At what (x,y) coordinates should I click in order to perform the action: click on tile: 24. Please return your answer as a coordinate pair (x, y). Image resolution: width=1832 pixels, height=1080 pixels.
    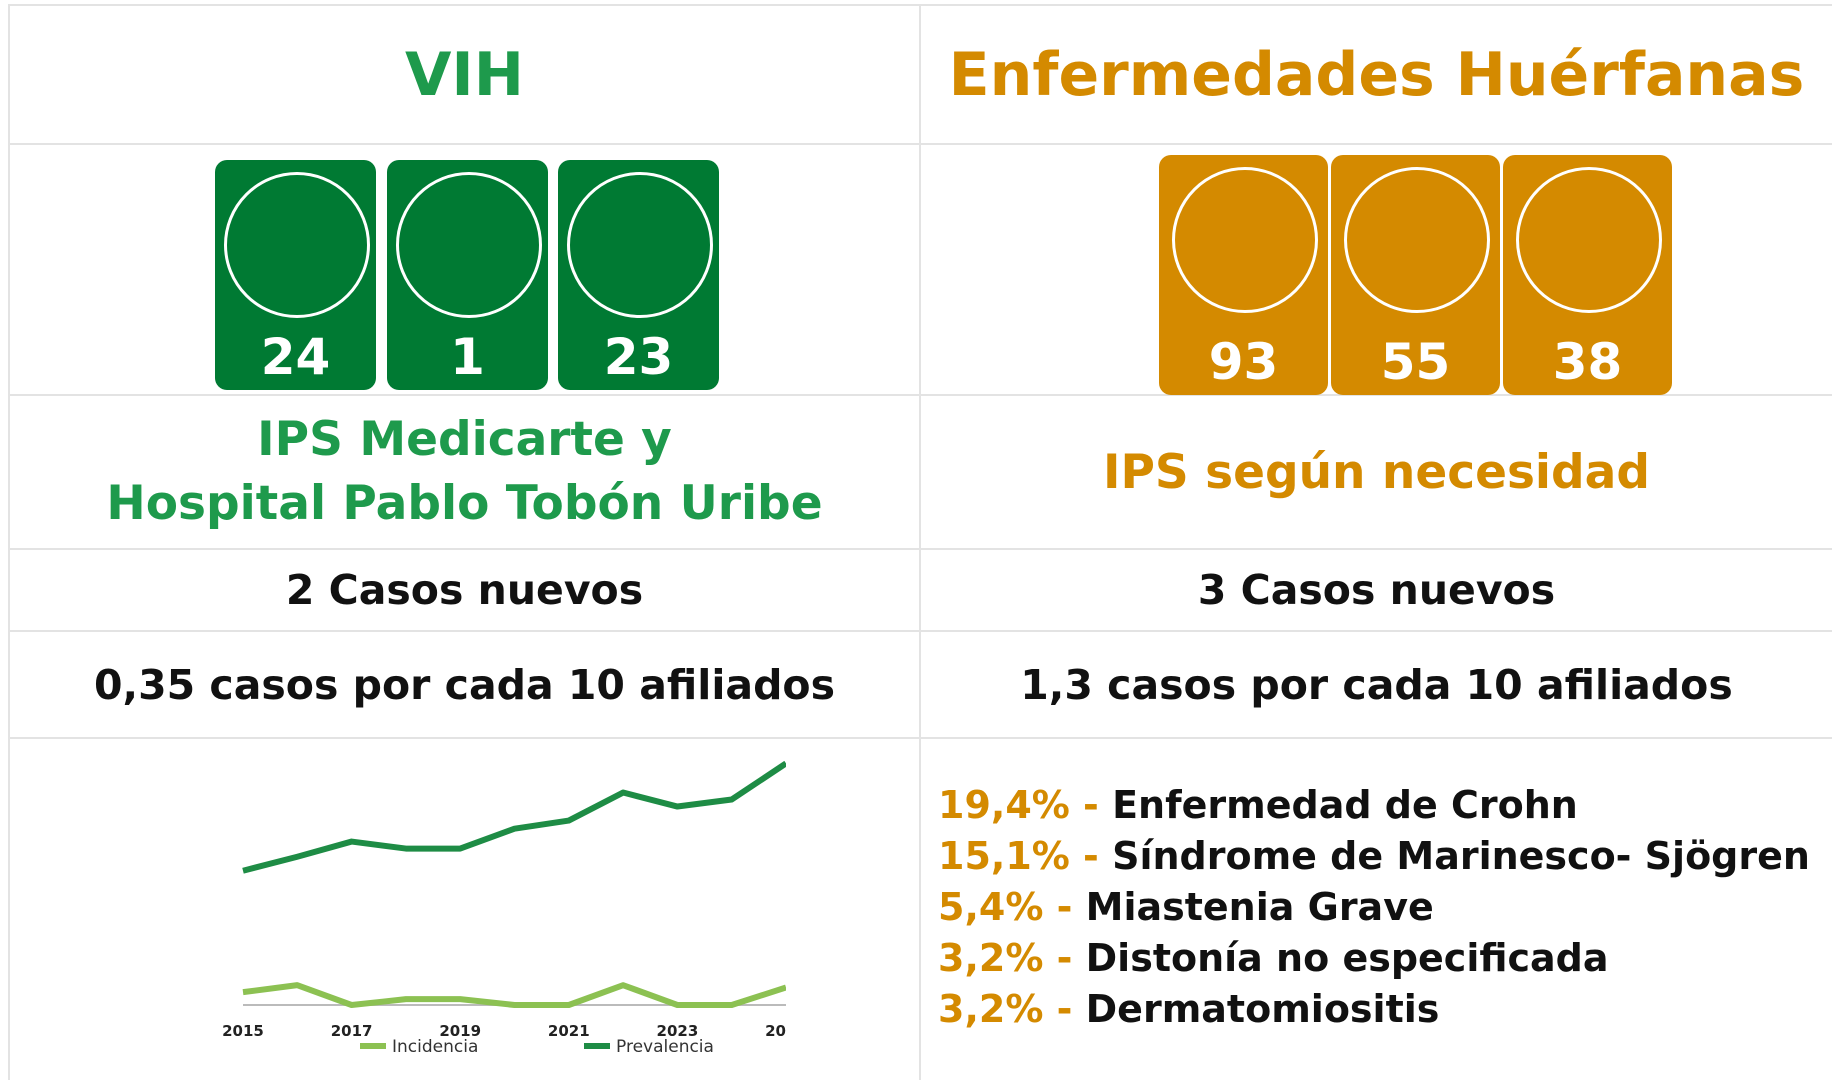
    Looking at the image, I should click on (295, 275).